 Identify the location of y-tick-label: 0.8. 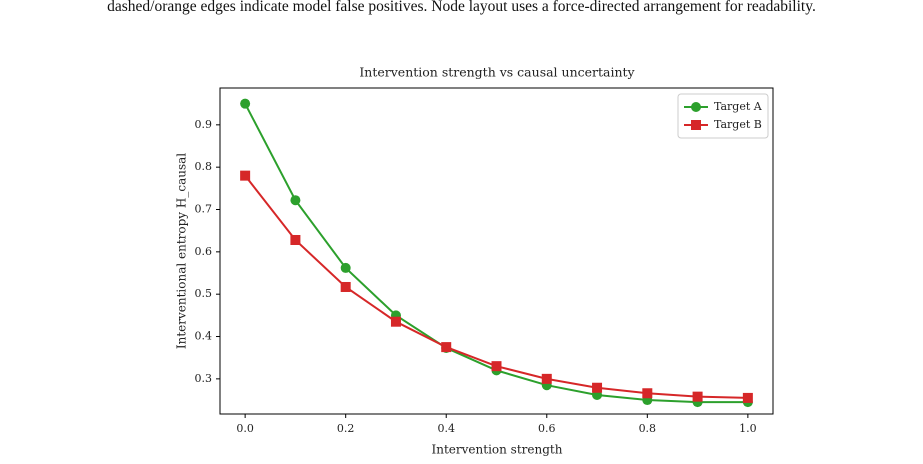
(204, 166).